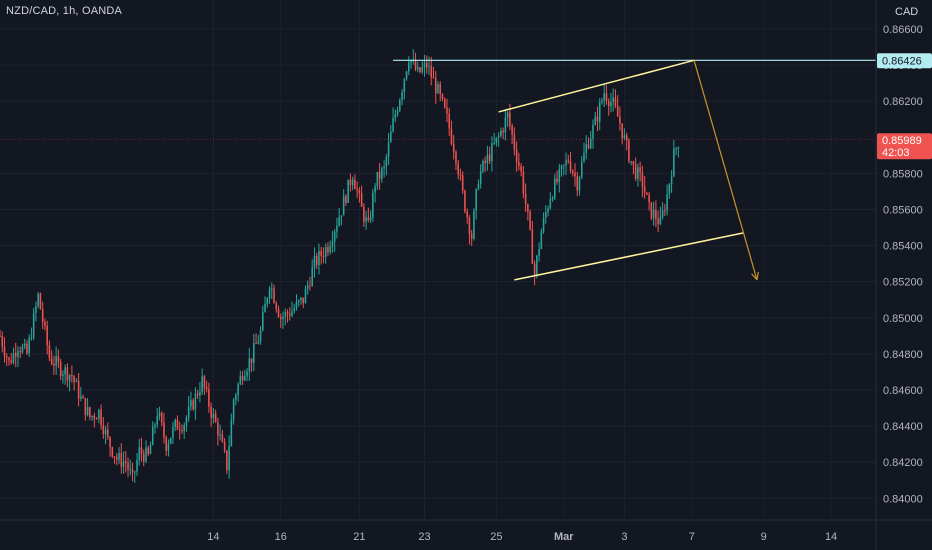  Describe the element at coordinates (629, 256) in the screenshot. I see `channel-lower-line` at that location.